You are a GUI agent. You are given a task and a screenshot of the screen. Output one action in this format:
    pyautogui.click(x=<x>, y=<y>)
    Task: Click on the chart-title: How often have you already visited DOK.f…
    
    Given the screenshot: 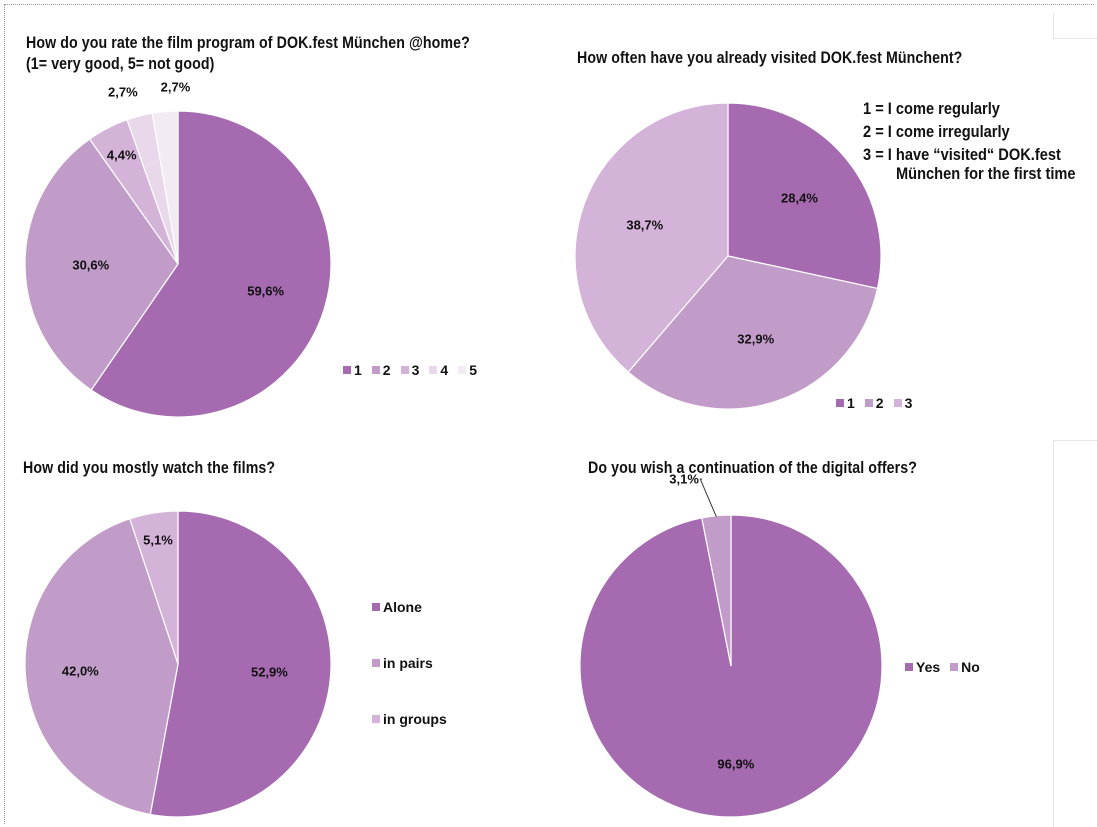 What is the action you would take?
    pyautogui.click(x=770, y=58)
    